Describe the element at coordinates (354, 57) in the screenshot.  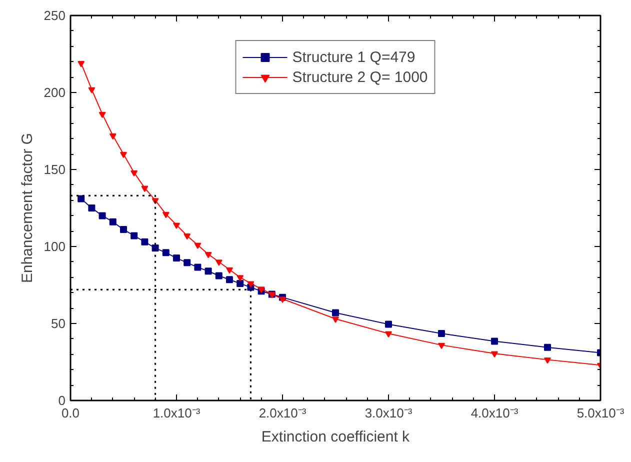
I see `legend-label: Structure 1 Q=479` at that location.